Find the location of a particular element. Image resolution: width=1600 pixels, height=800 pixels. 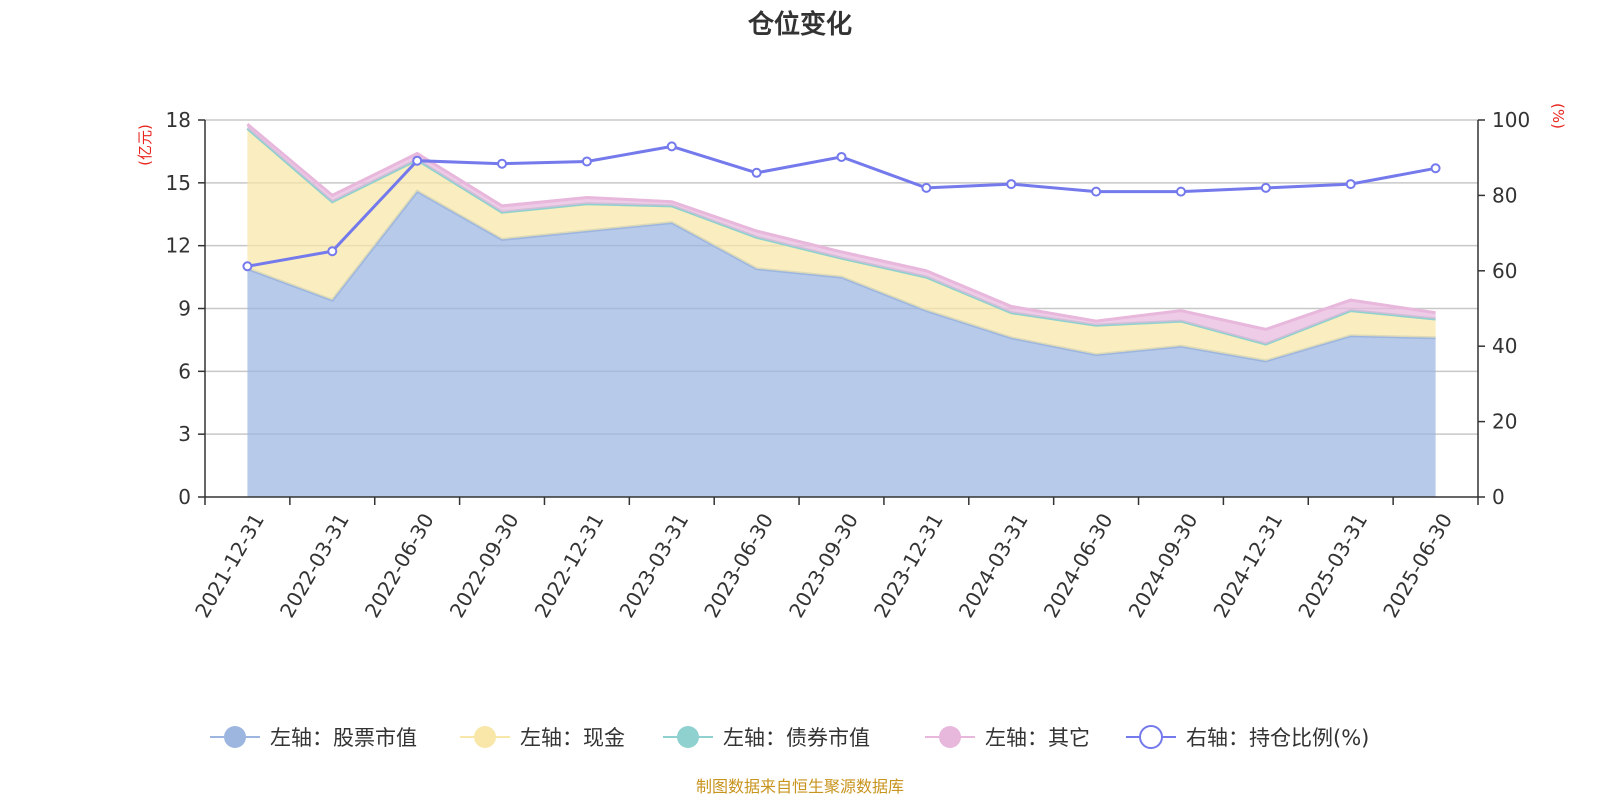

x-tick-label: 2023-06-30 is located at coordinates (738, 565).